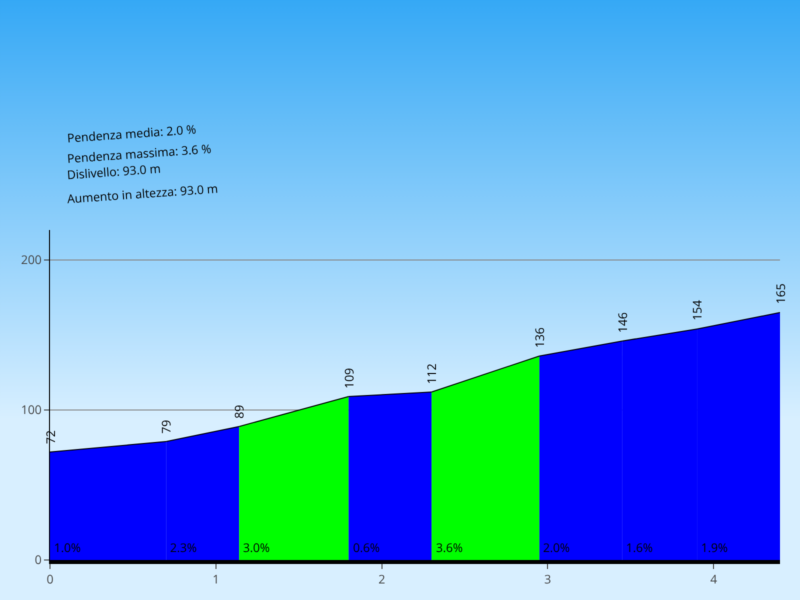  I want to click on annotation: 0.6%, so click(366, 547).